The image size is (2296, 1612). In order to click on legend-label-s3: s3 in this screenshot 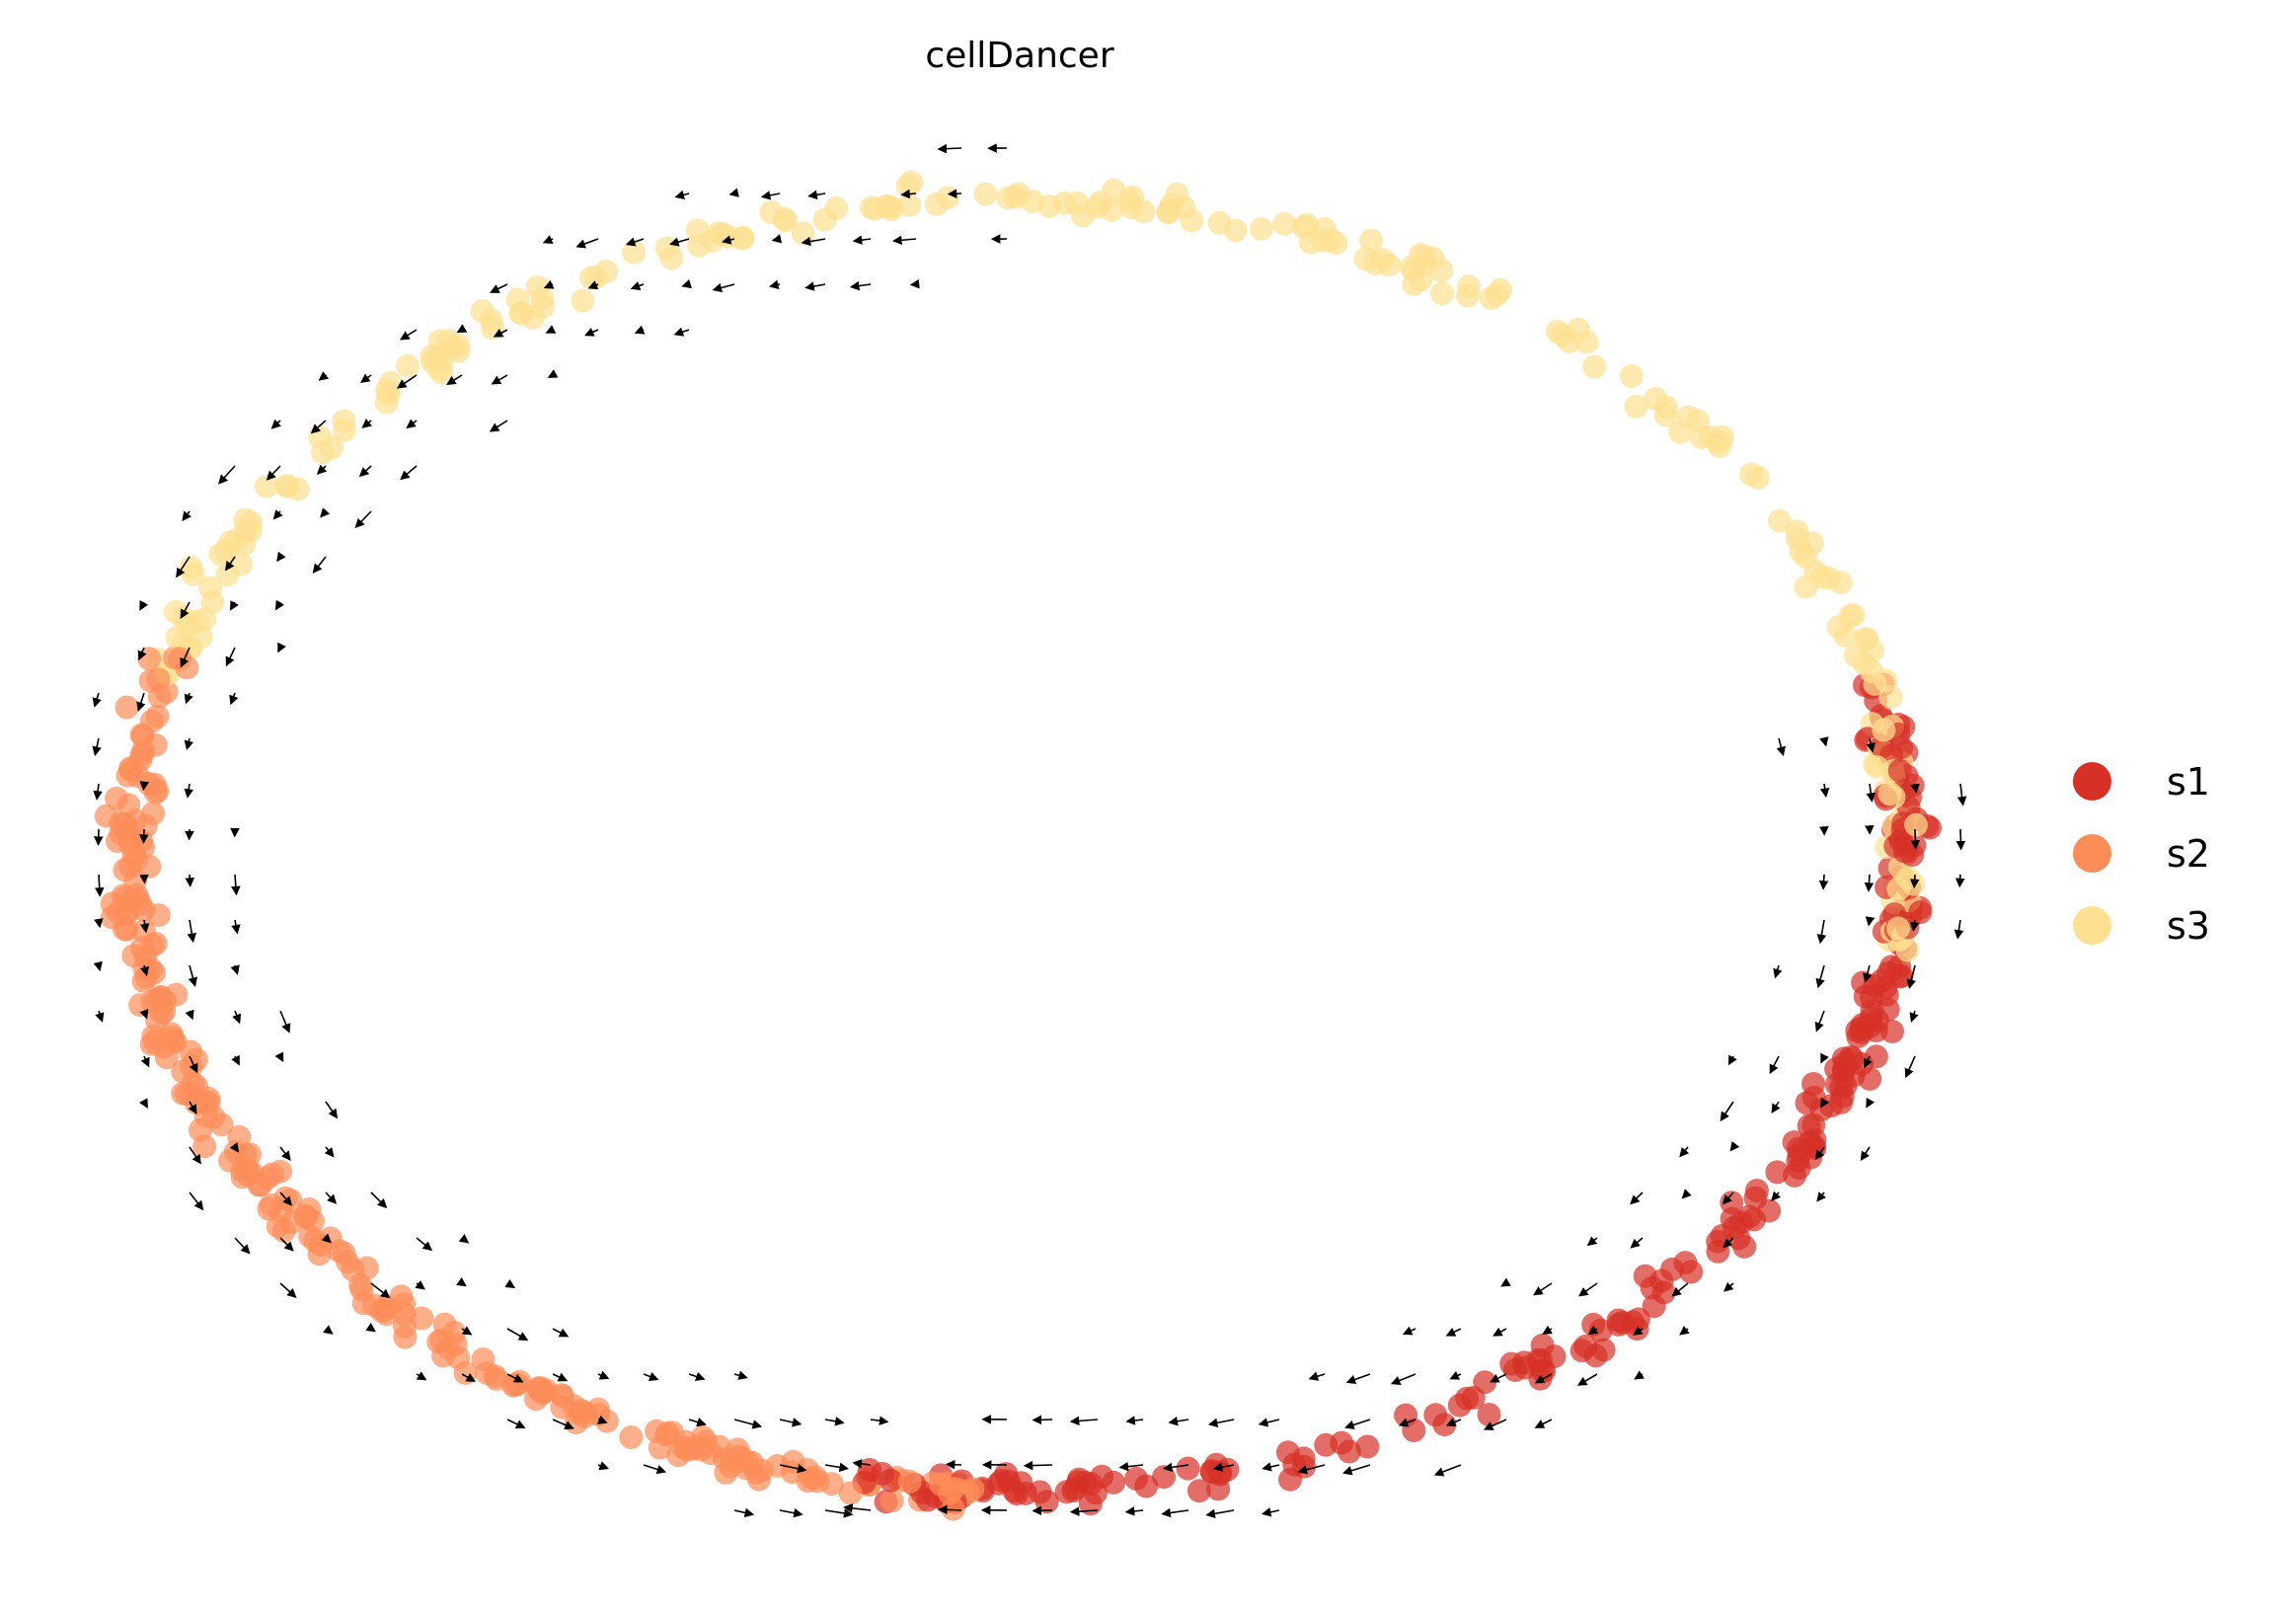, I will do `click(2188, 926)`.